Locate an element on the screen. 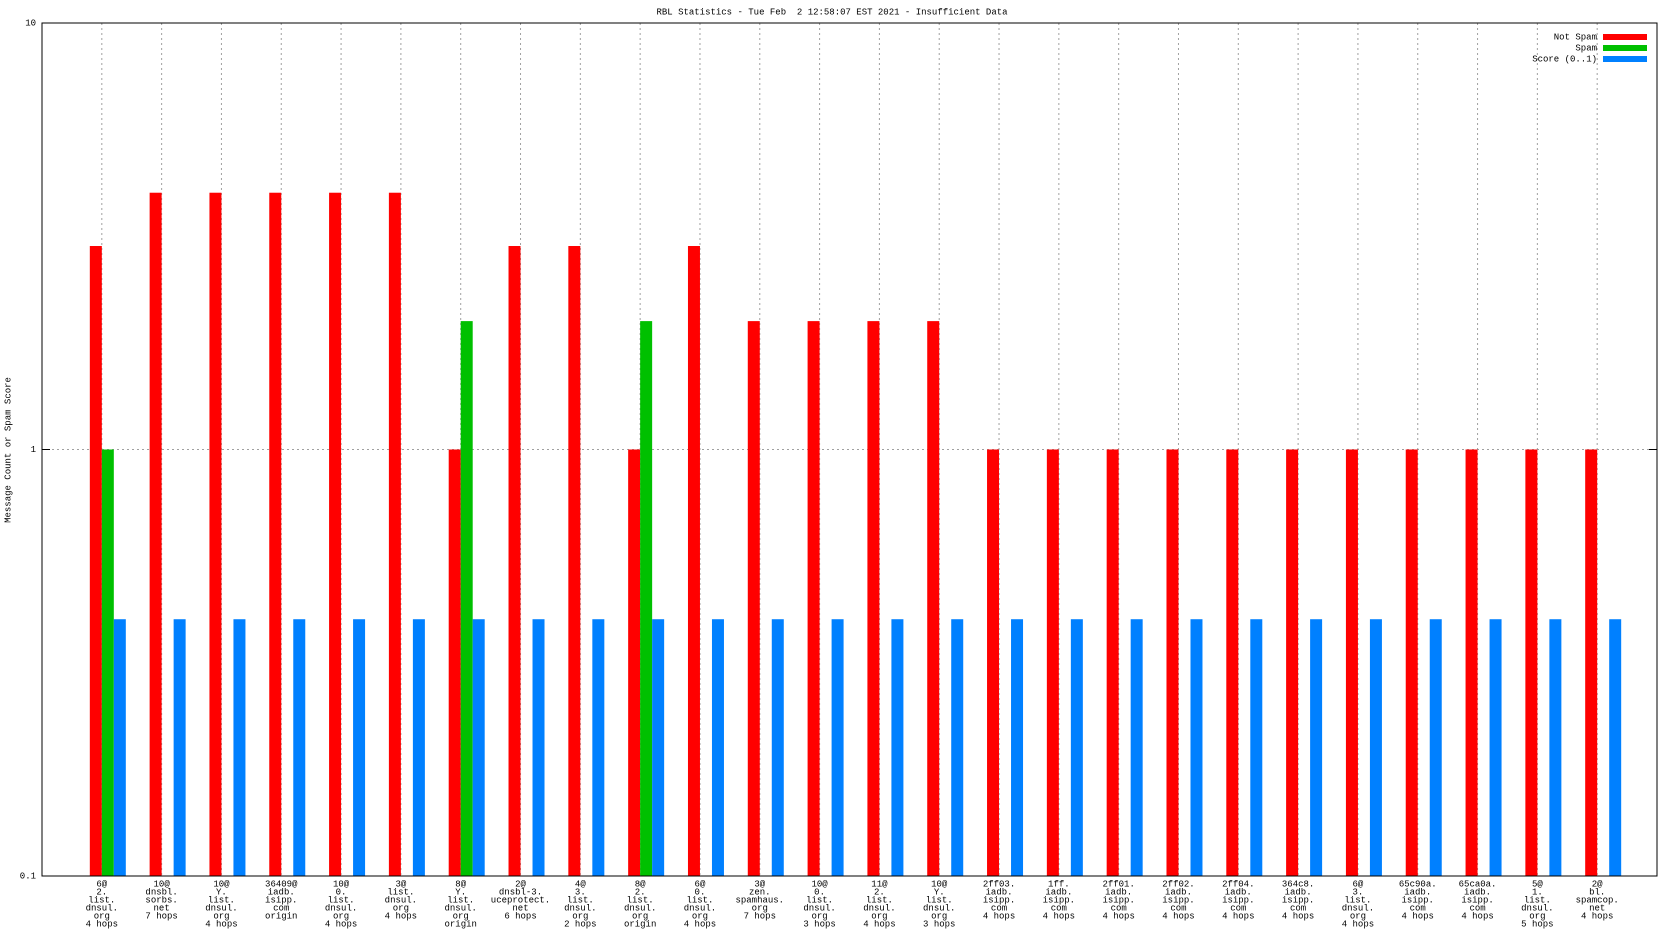 The height and width of the screenshot is (936, 1664). x-tick-label: 1. is located at coordinates (1537, 892).